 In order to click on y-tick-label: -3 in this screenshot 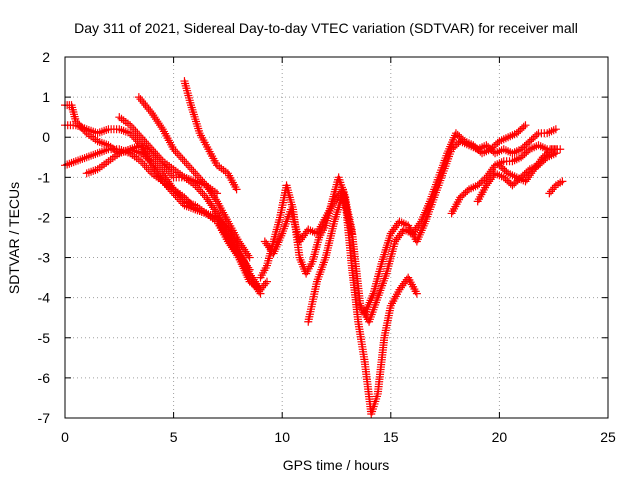, I will do `click(44, 258)`.